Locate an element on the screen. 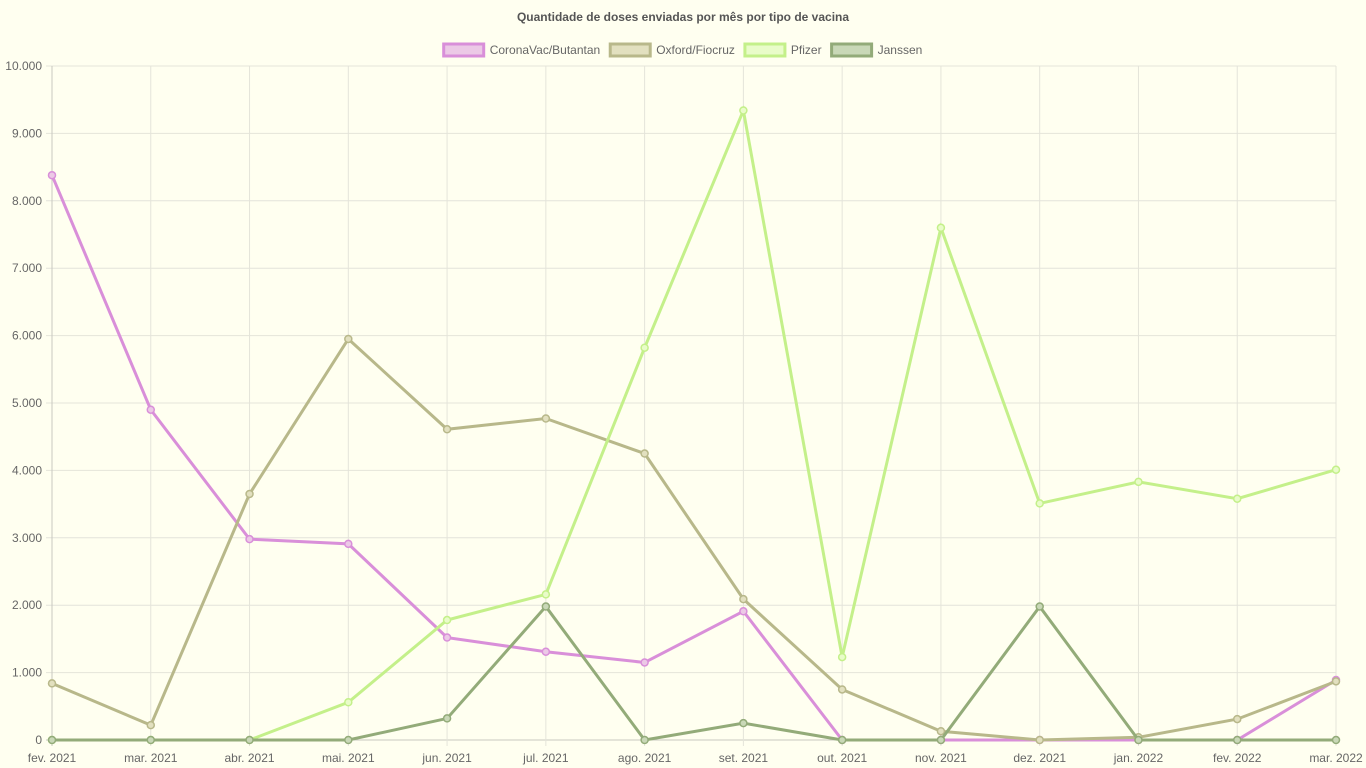  y-tick-label: 10.000 is located at coordinates (23, 66).